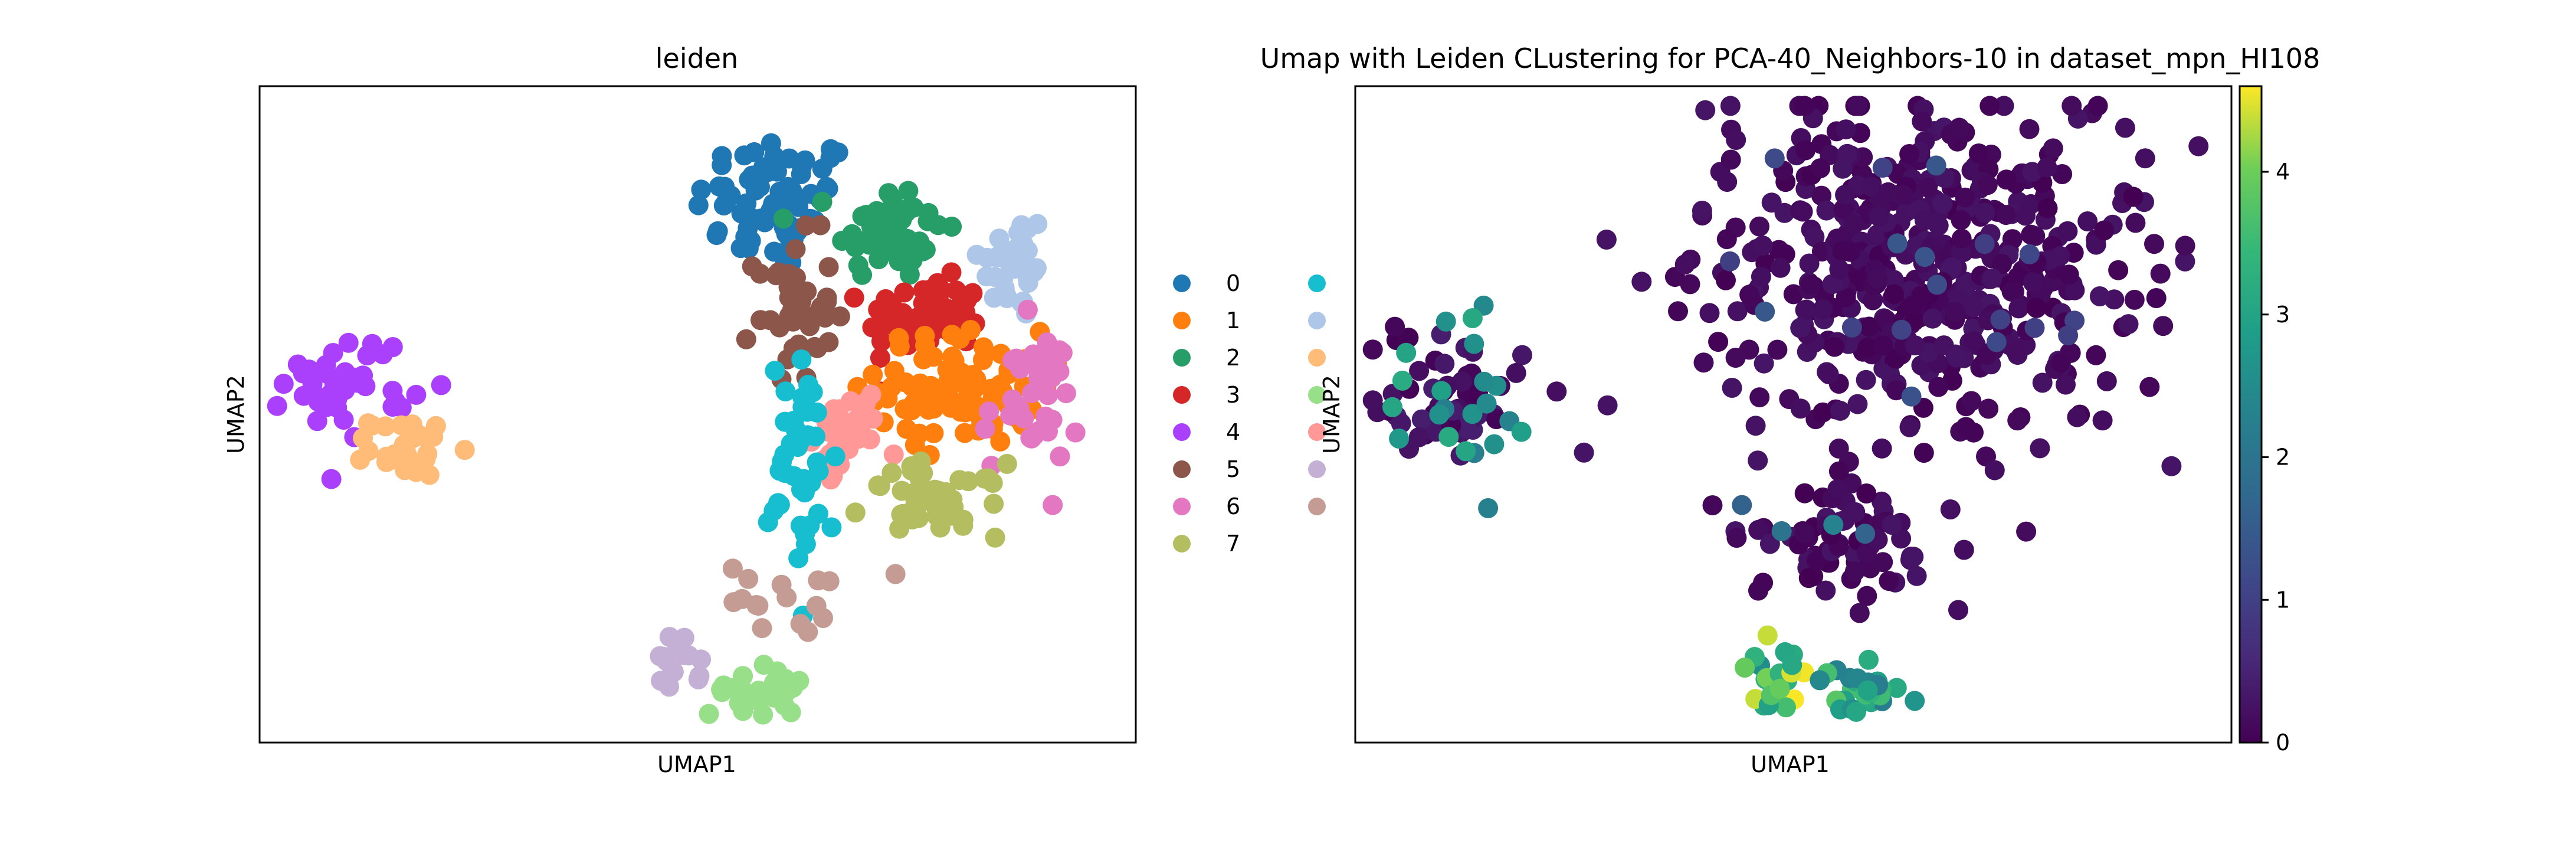 The width and height of the screenshot is (2576, 850). Describe the element at coordinates (1249, 413) in the screenshot. I see `panel1-legend: 0 1 2 3 4 5 6 7` at that location.